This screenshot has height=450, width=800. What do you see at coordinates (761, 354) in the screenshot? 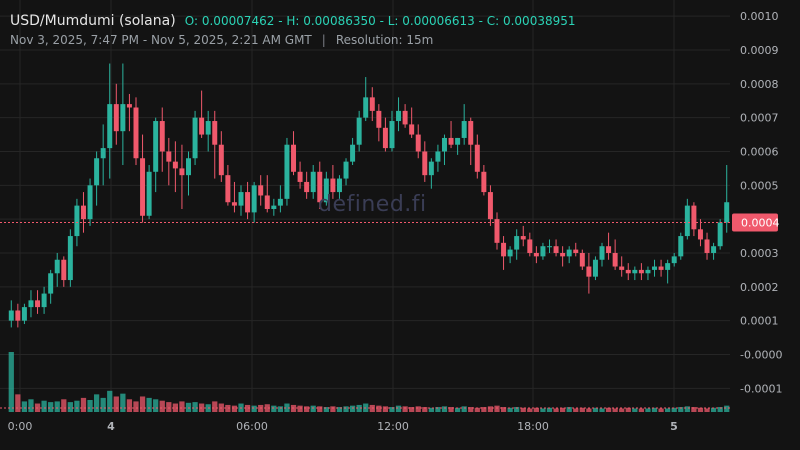
I see `y-tick-label: -0.0000` at bounding box center [761, 354].